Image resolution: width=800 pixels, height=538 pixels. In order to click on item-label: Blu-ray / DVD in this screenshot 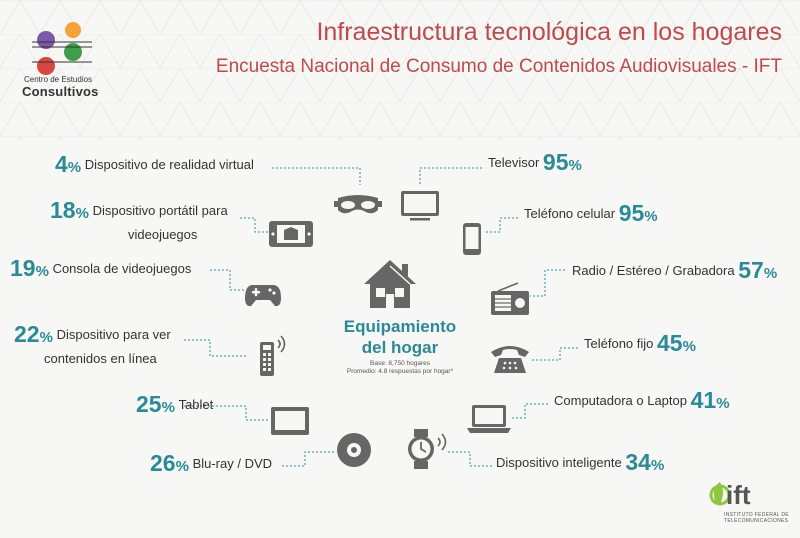, I will do `click(232, 463)`.